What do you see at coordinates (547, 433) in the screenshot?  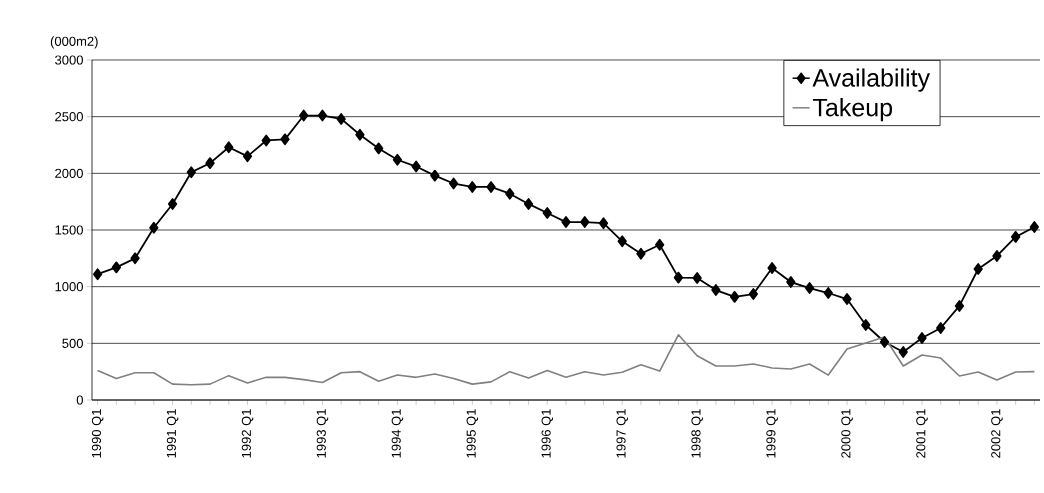 I see `x-tick-label: 1996 Q1` at bounding box center [547, 433].